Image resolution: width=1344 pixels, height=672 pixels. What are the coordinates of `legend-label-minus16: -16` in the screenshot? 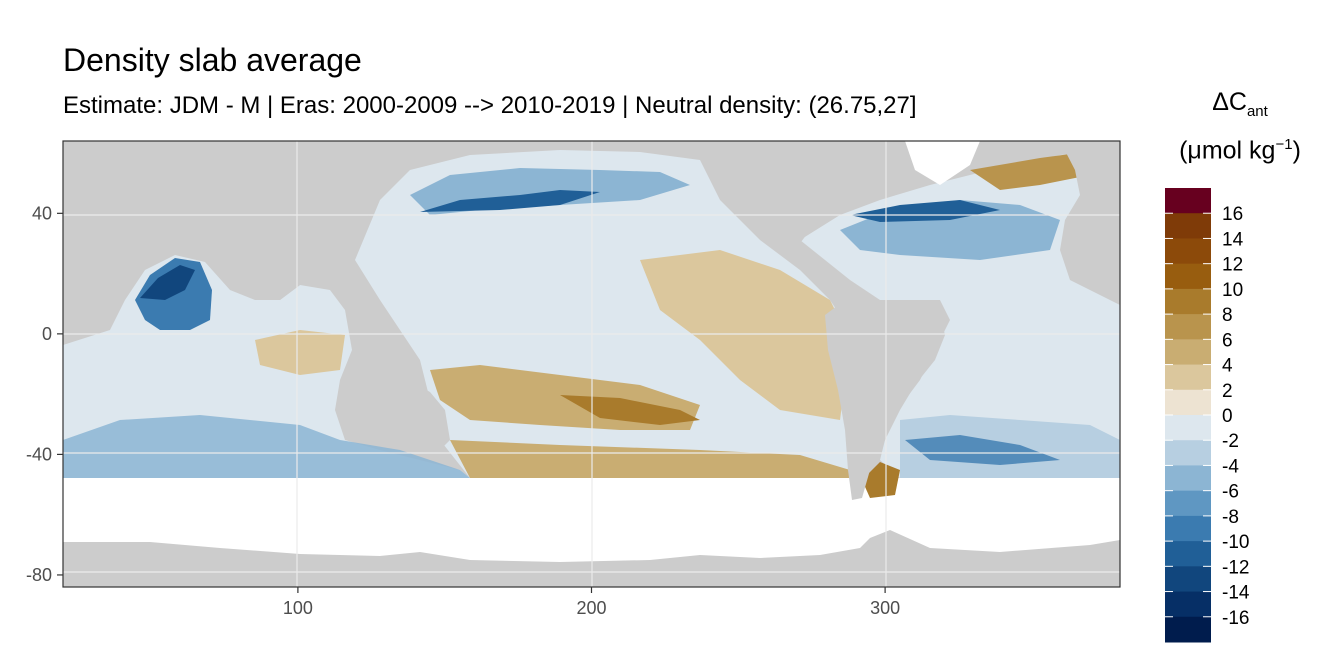 It's located at (1235, 618).